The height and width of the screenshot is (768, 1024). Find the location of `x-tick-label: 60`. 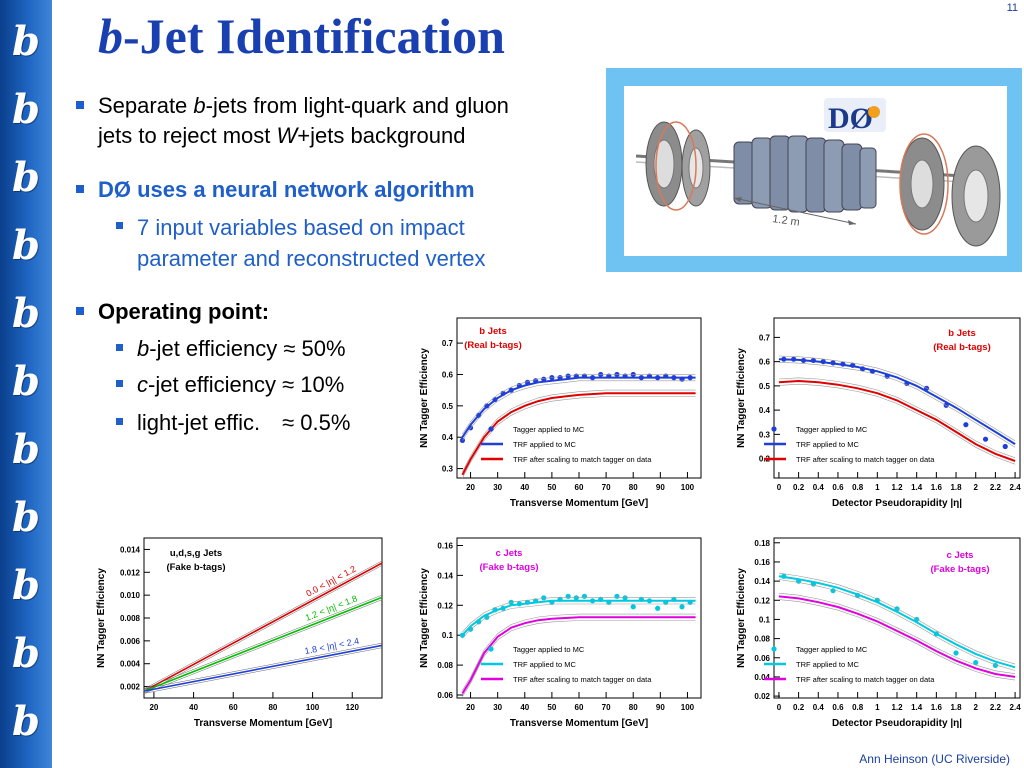

x-tick-label: 60 is located at coordinates (579, 487).